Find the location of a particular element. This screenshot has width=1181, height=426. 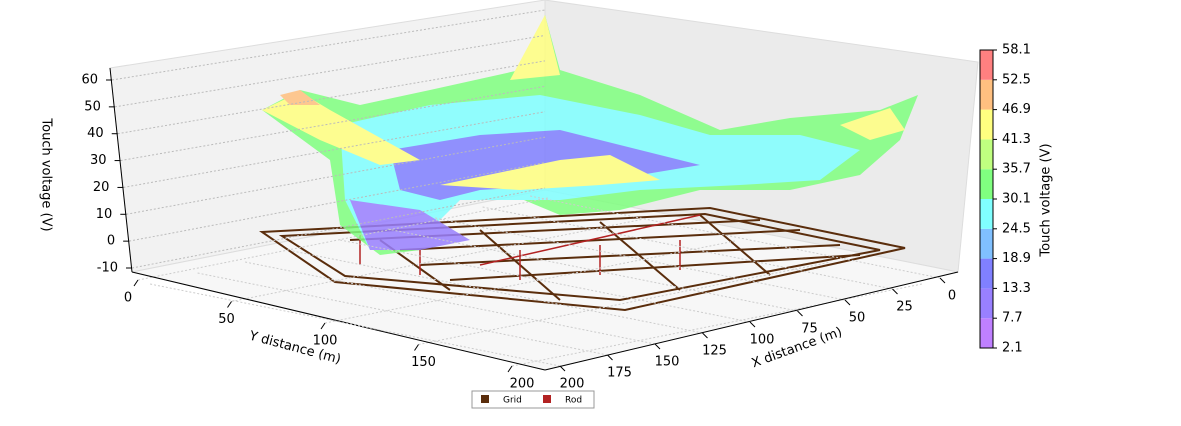

colorbar-tick-label: 18.9 is located at coordinates (1016, 258).